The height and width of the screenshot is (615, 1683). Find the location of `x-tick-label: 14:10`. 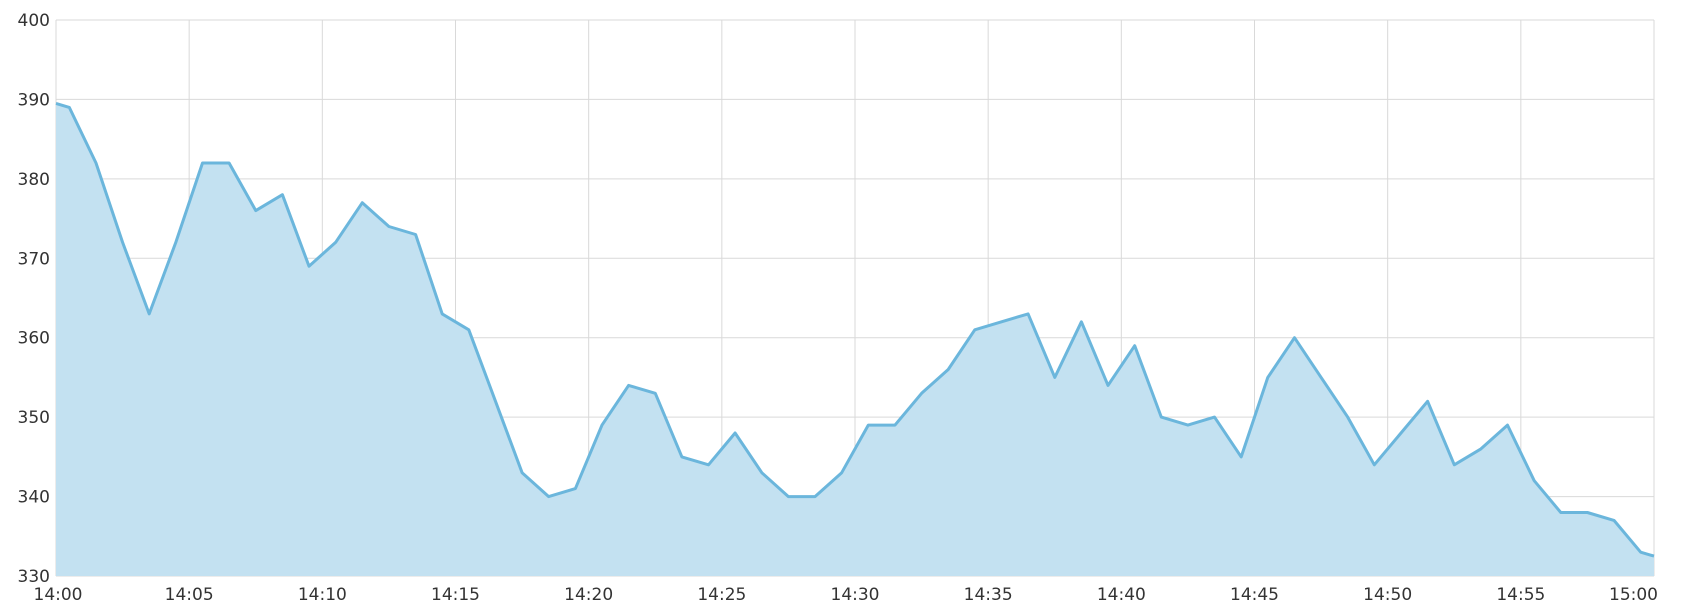

x-tick-label: 14:10 is located at coordinates (322, 595).